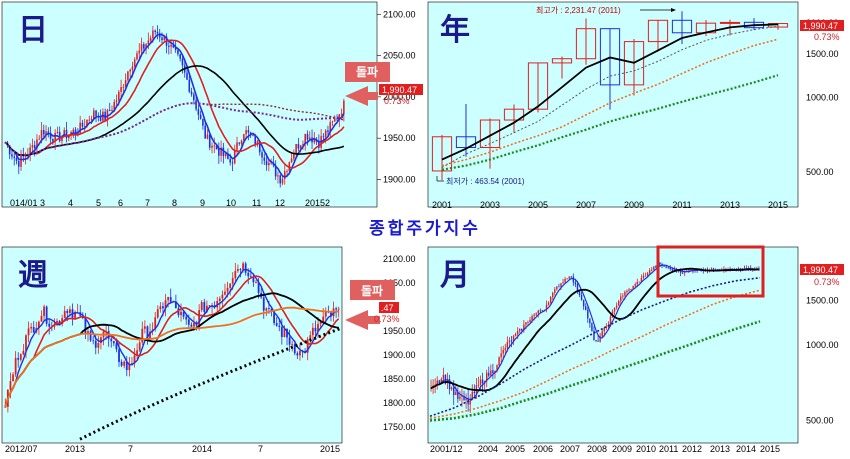 The width and height of the screenshot is (850, 459). I want to click on yearly-ytick-label: 1500.00, so click(822, 54).